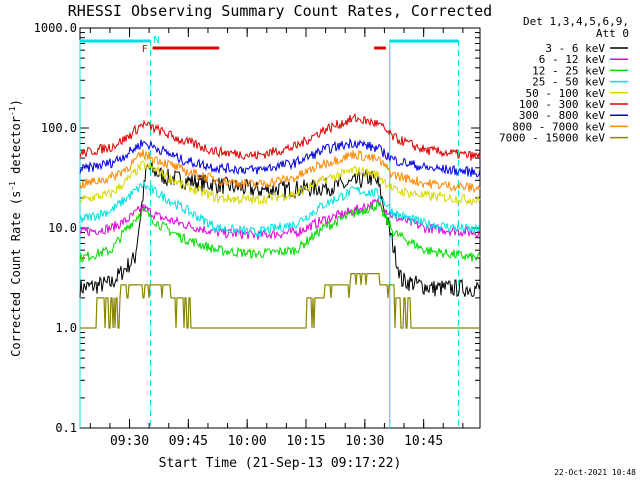  I want to click on y-axis-label-end: ), so click(16, 102).